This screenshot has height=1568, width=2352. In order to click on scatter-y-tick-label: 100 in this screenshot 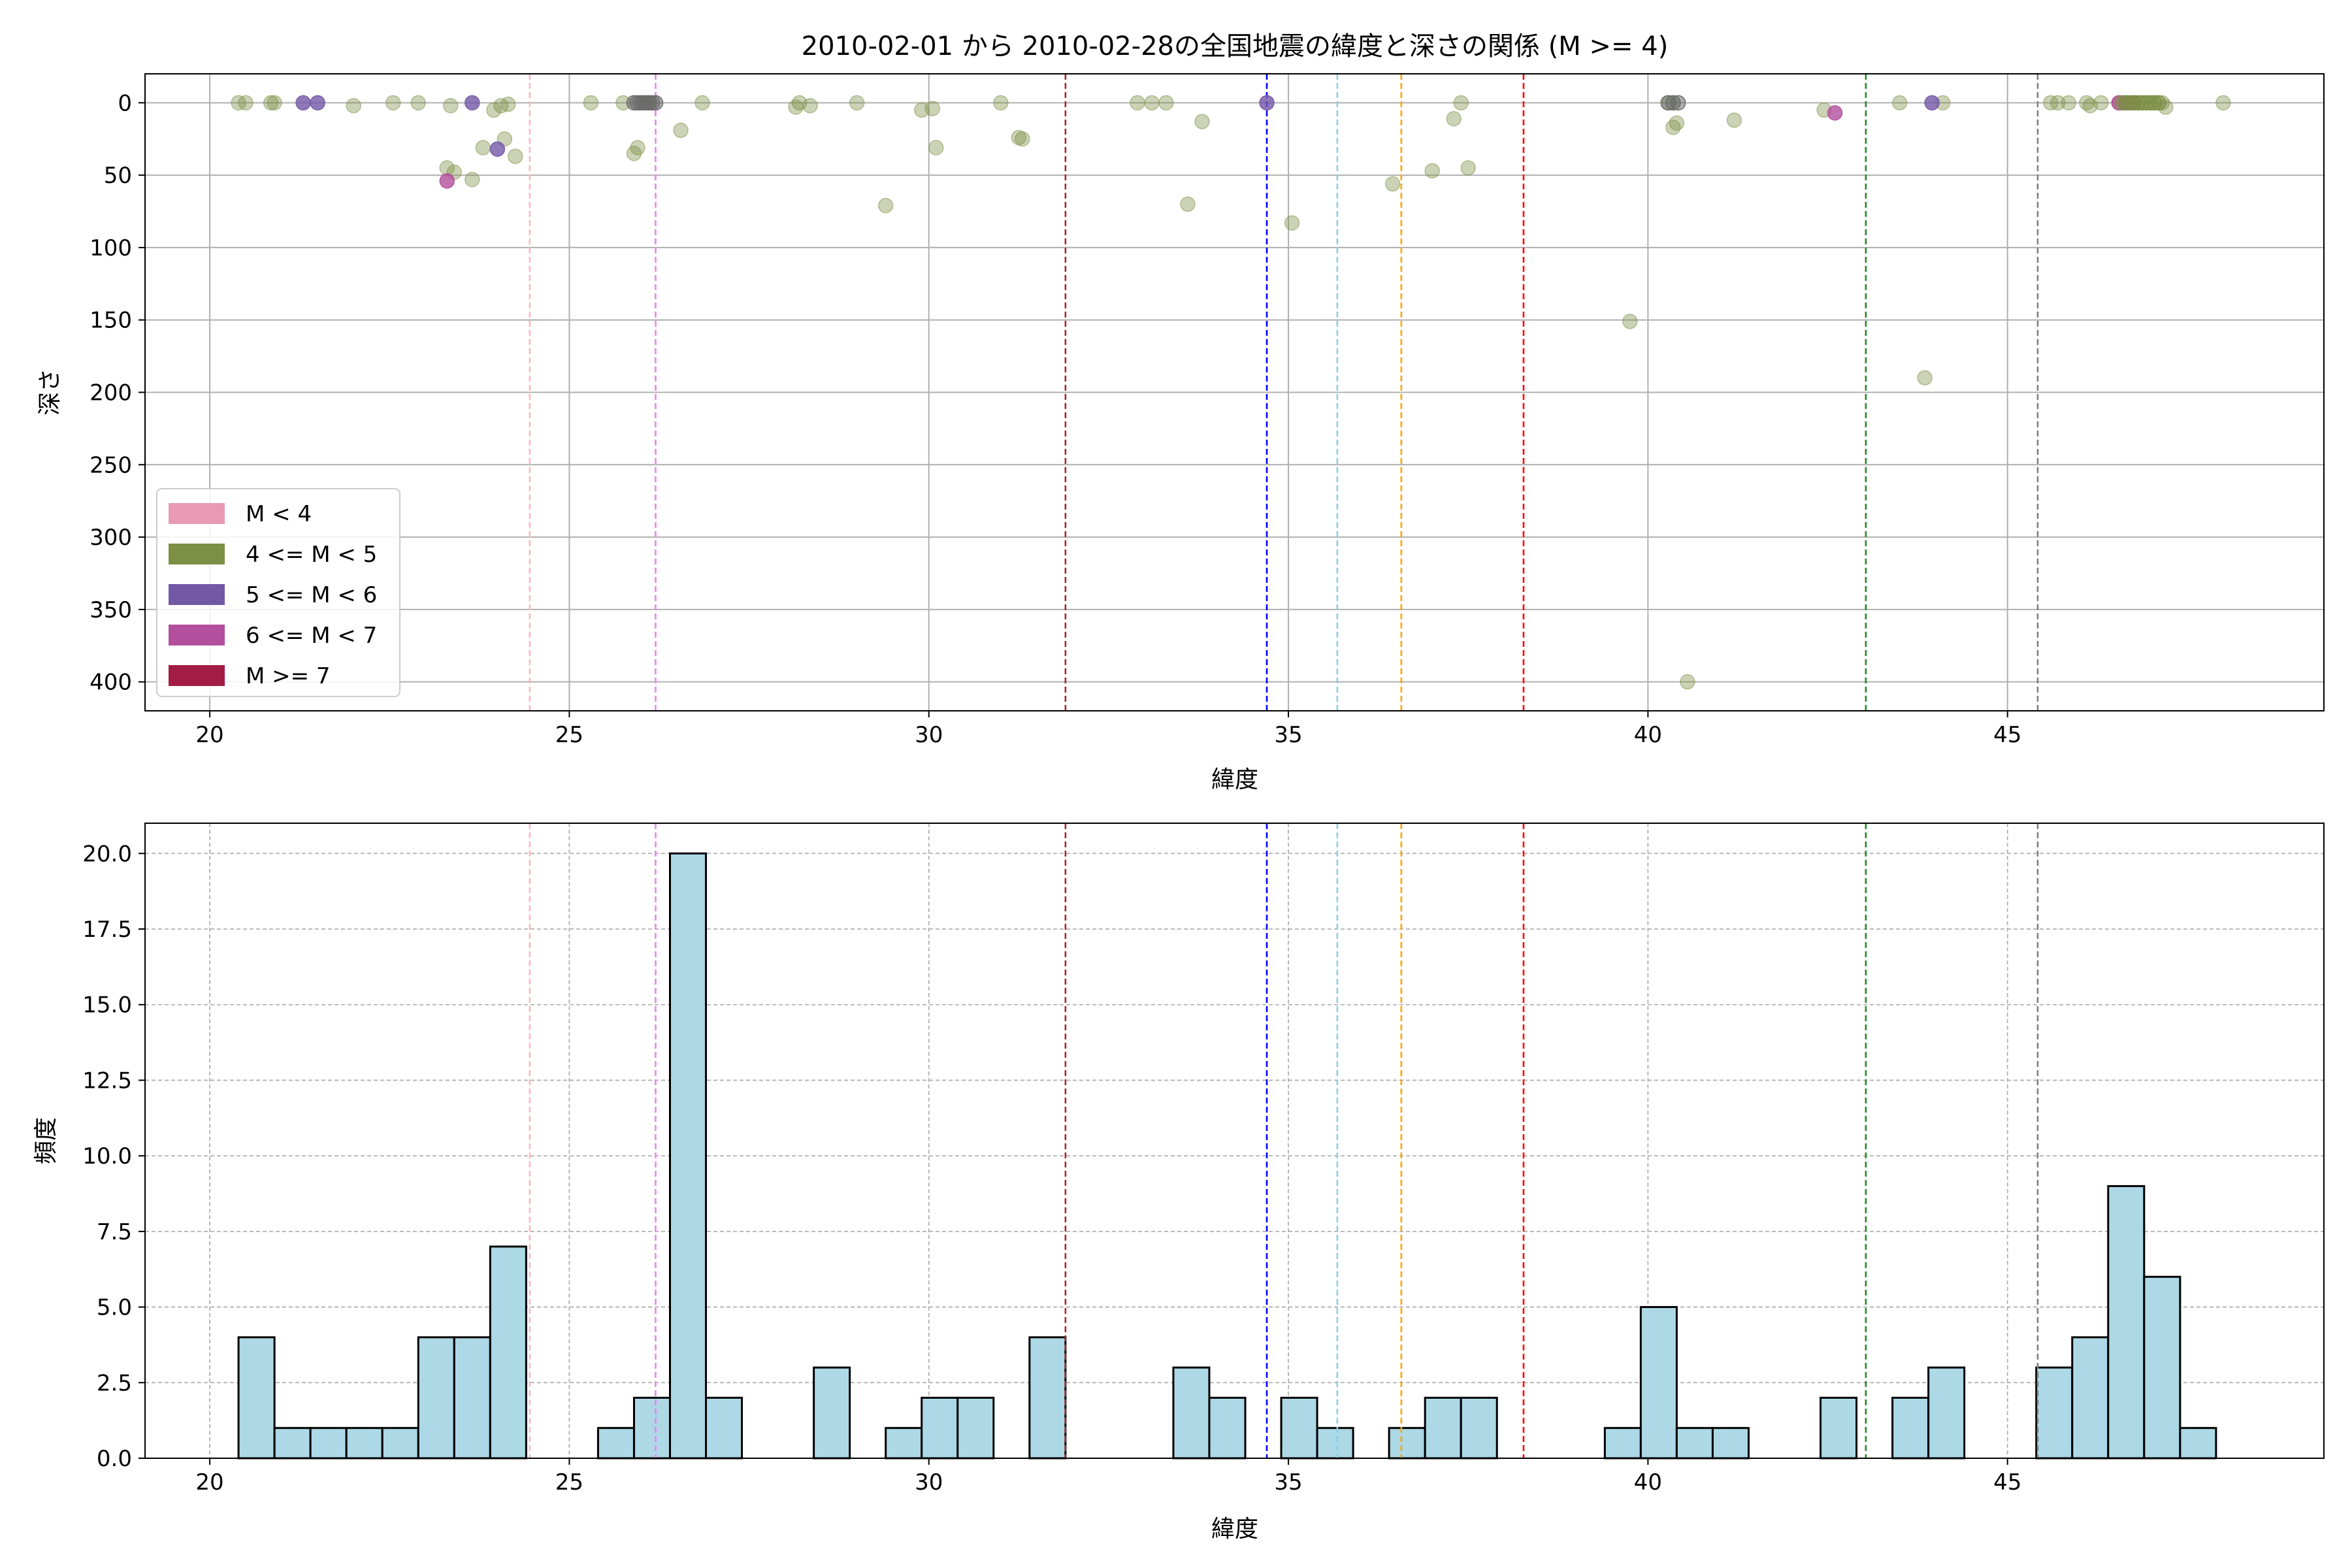, I will do `click(111, 248)`.